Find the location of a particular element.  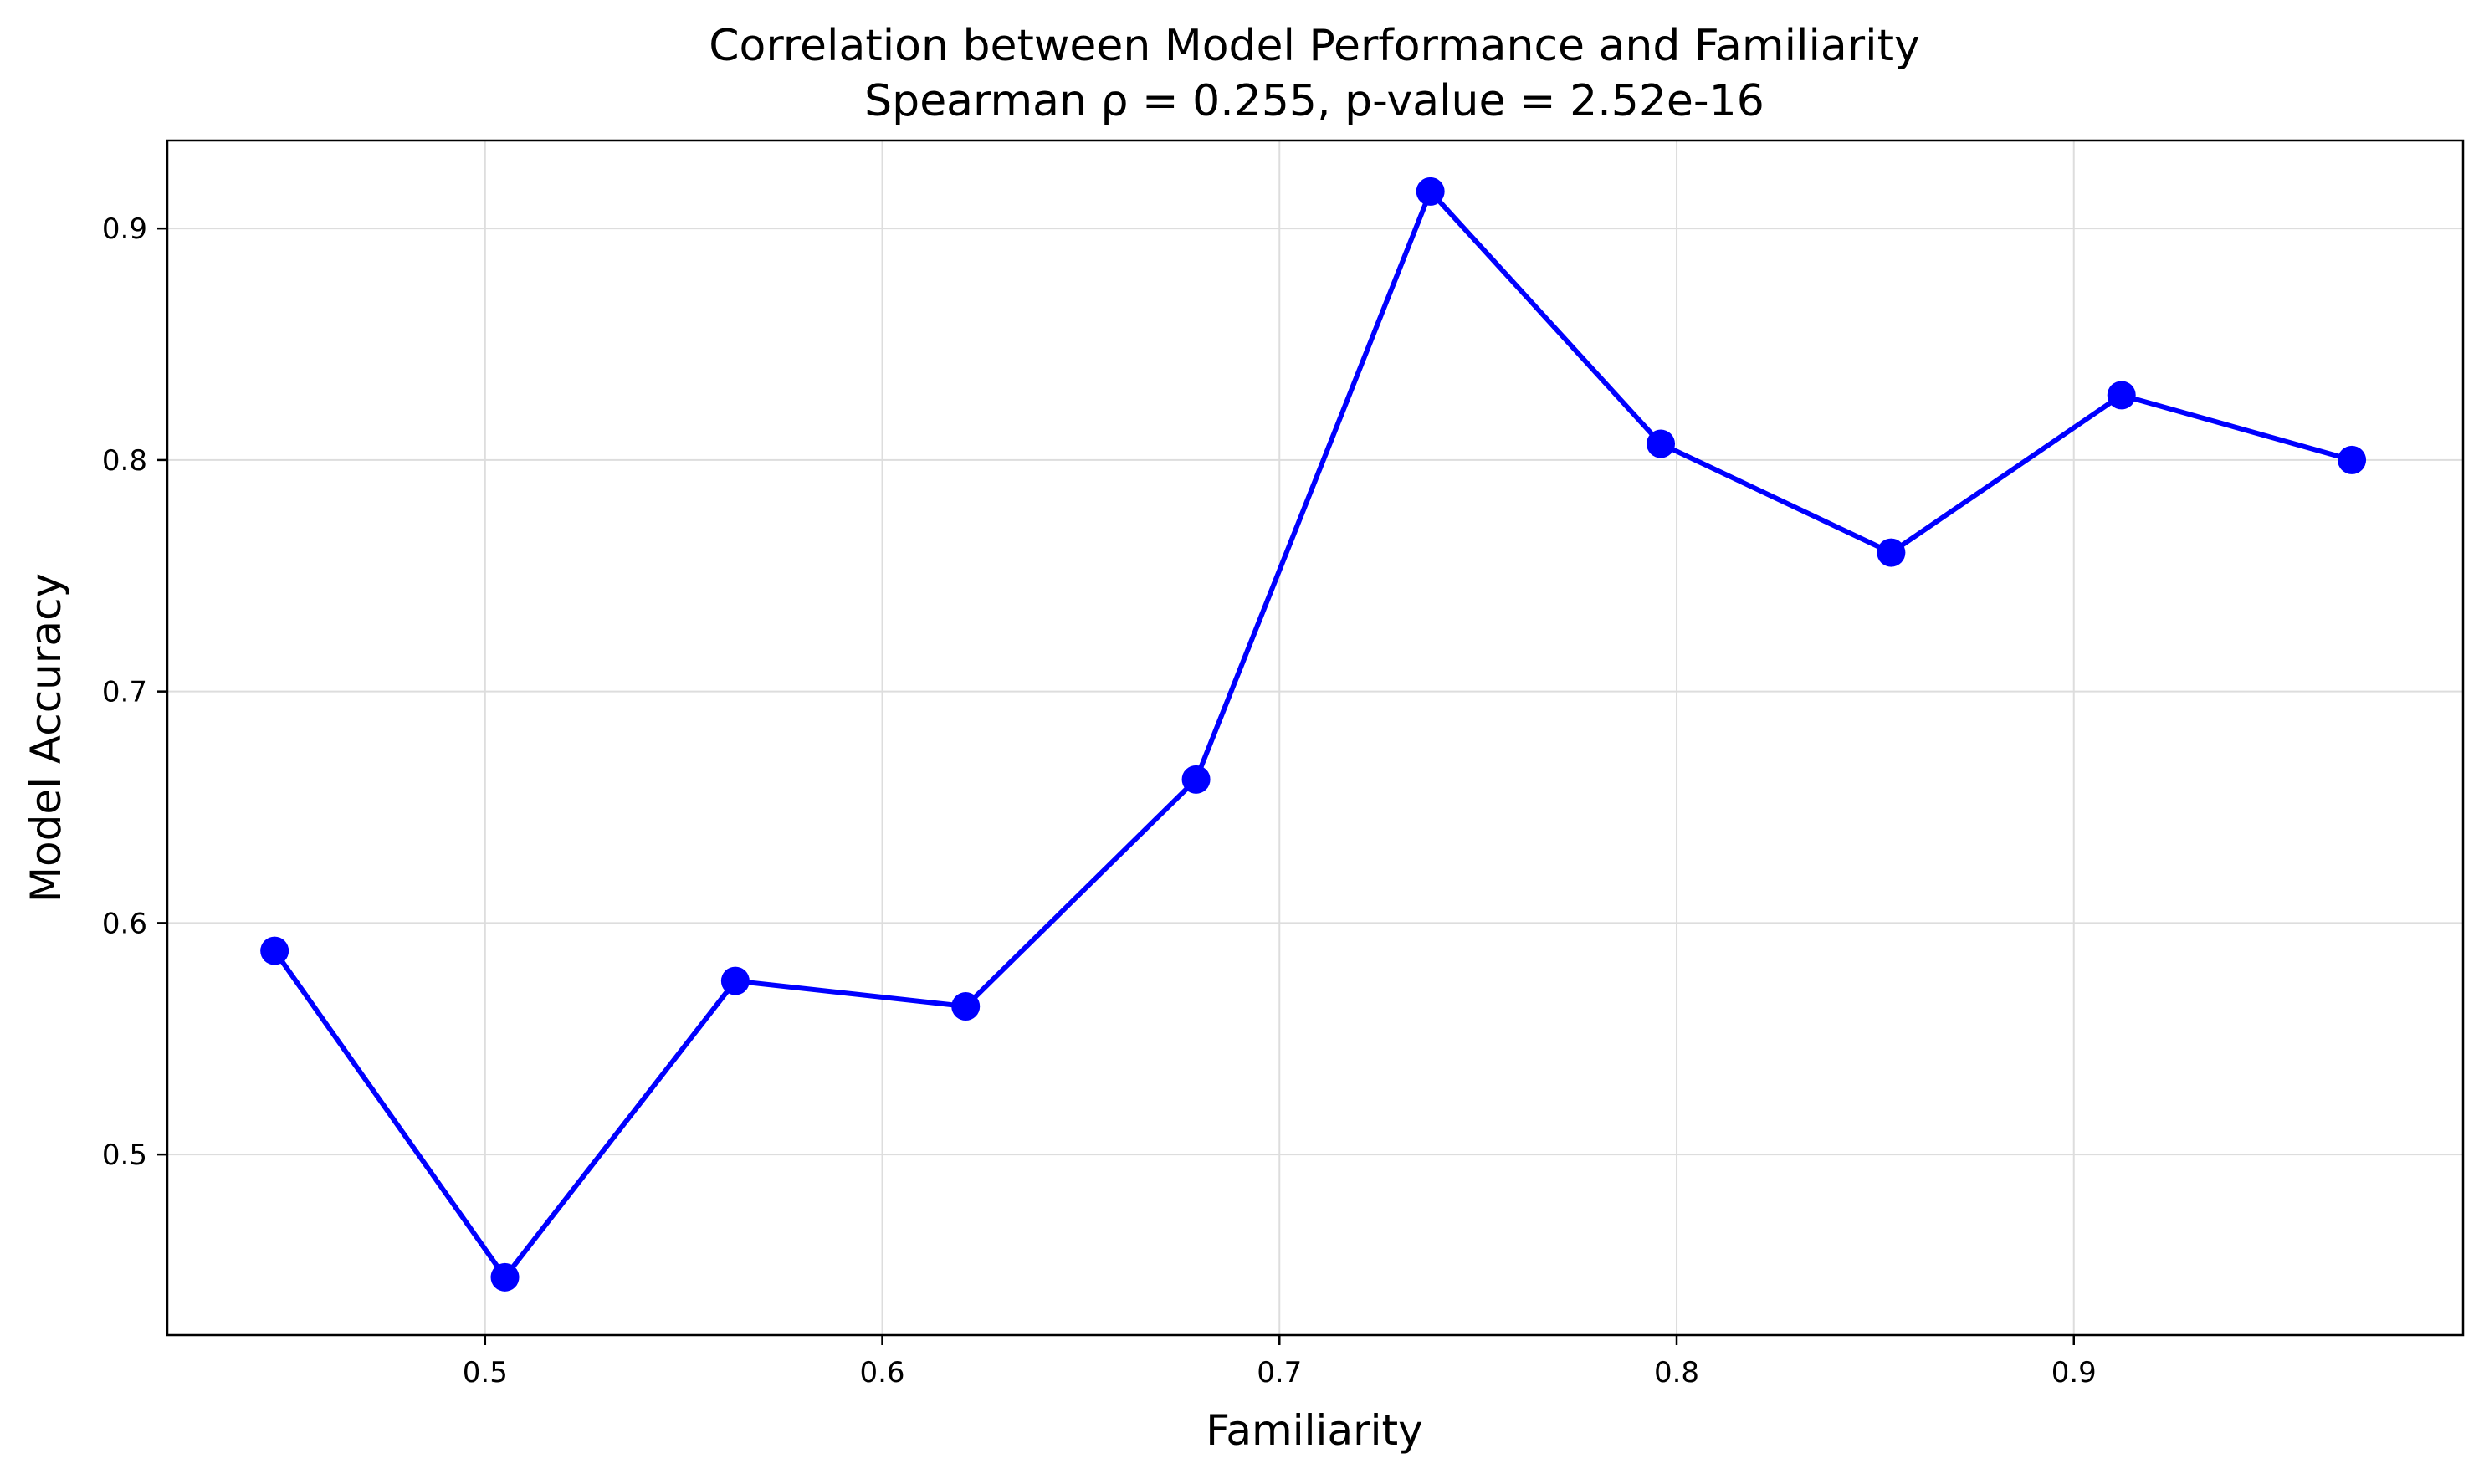

y-tick-label: 0.6 is located at coordinates (124, 923).